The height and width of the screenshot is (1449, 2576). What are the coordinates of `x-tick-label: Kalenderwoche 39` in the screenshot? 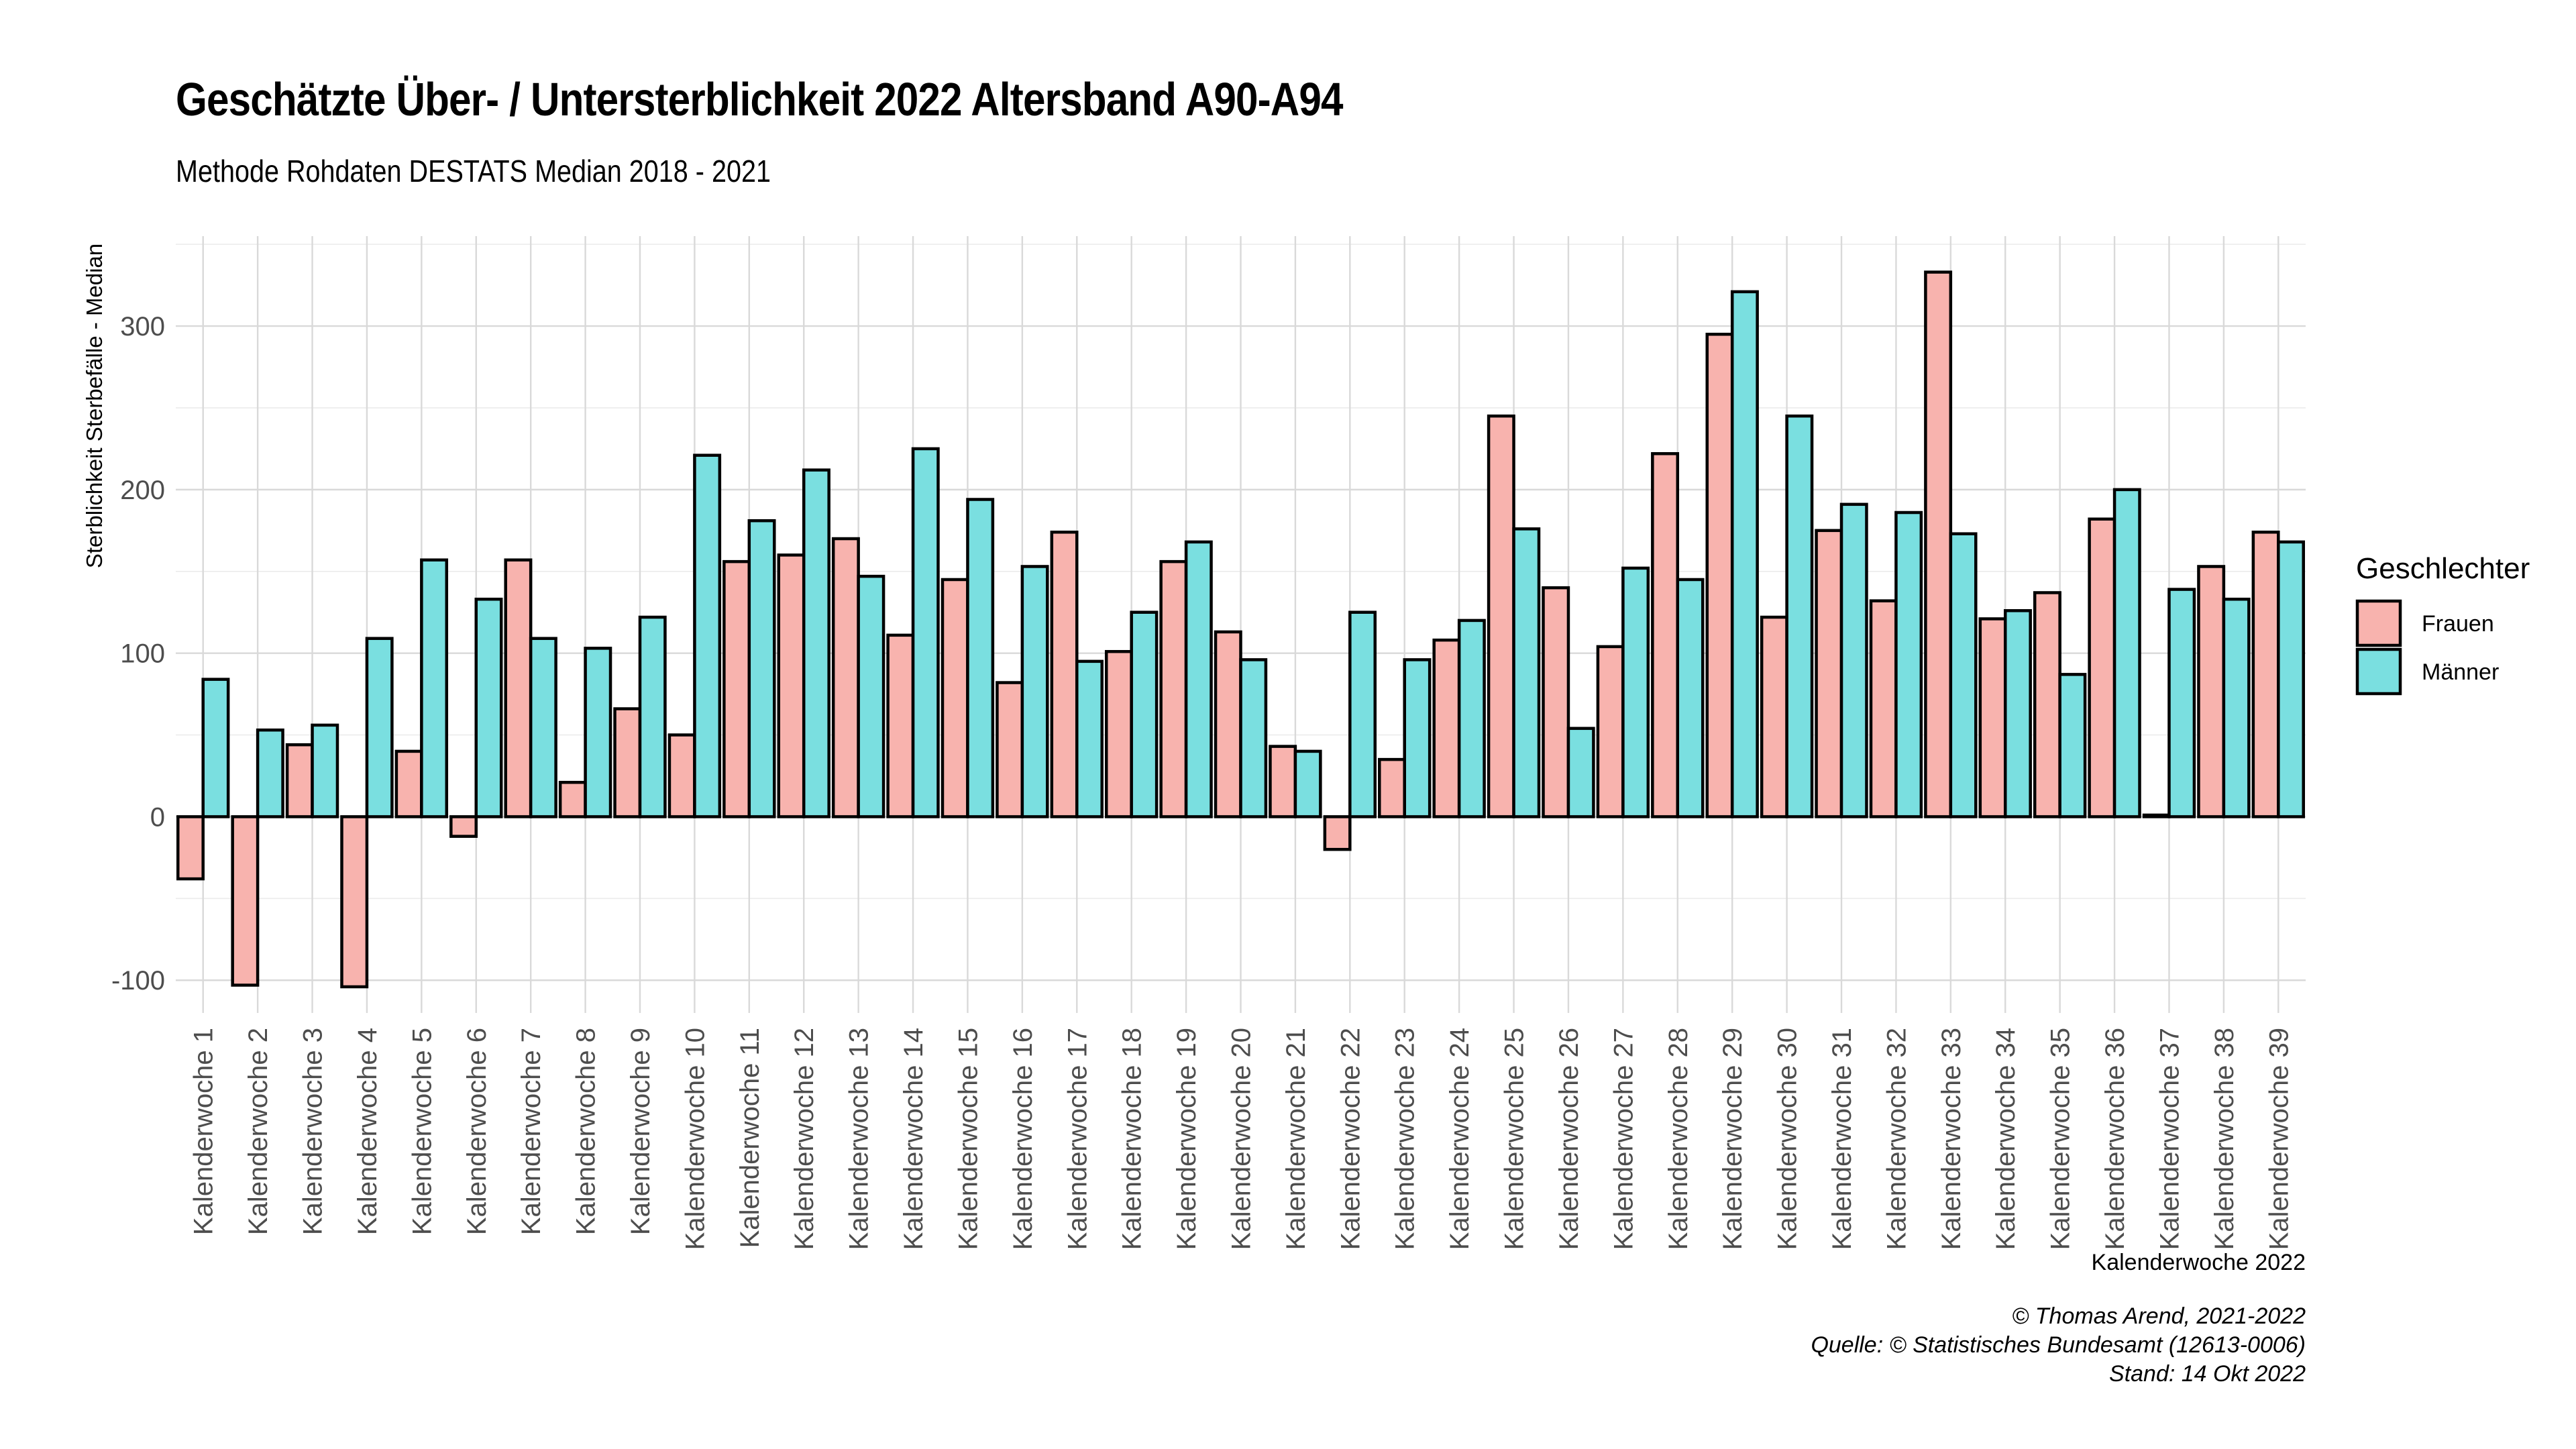 It's located at (2279, 1139).